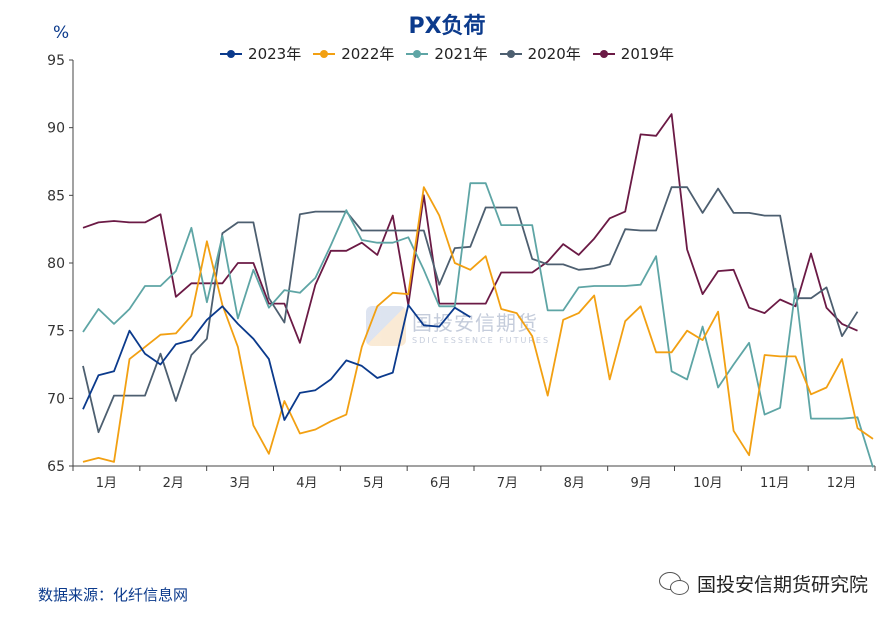 The image size is (894, 622). I want to click on x-tick-label: 2月, so click(173, 483).